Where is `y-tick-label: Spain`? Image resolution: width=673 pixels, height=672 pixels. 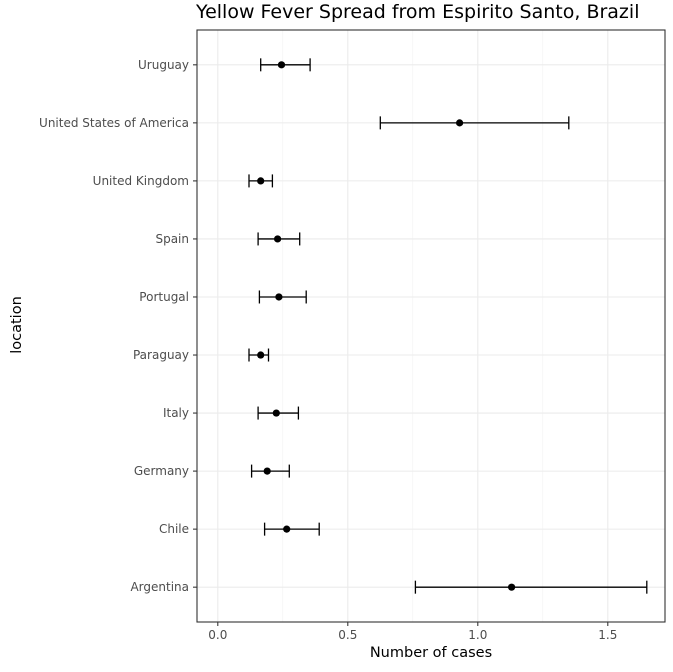 y-tick-label: Spain is located at coordinates (172, 239).